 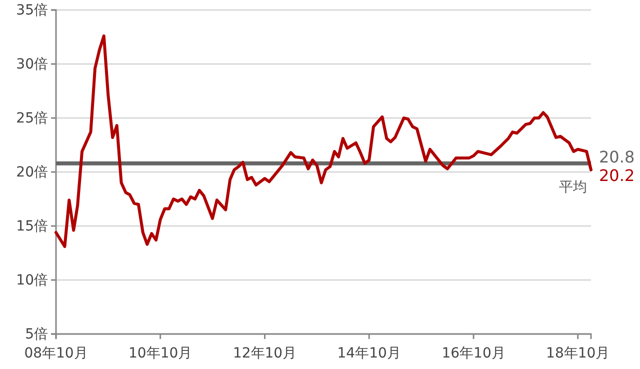 What do you see at coordinates (36, 334) in the screenshot?
I see `y-tick-label: 5倍` at bounding box center [36, 334].